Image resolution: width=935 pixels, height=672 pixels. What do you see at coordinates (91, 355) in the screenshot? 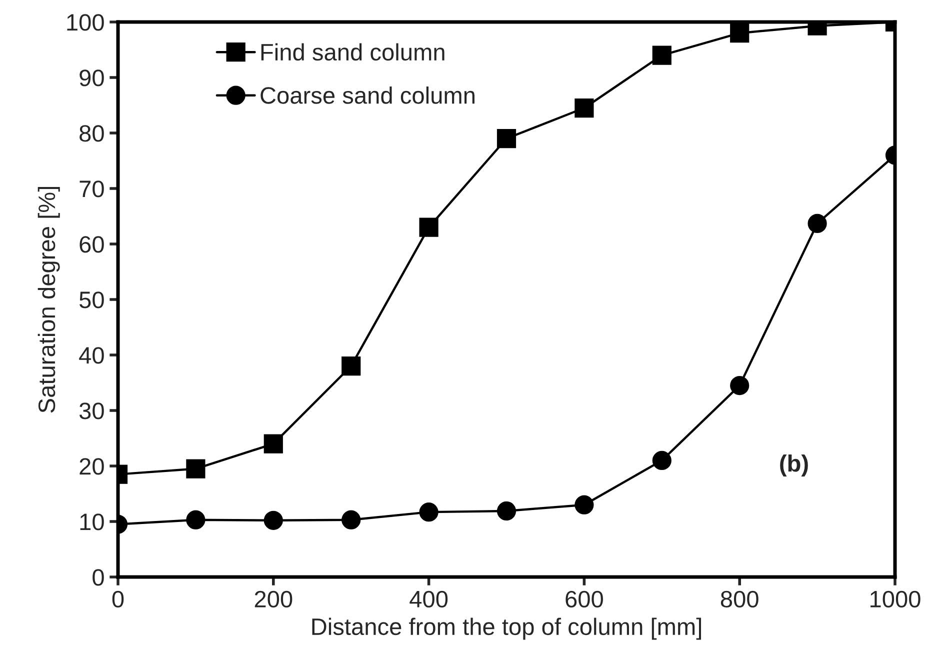
I see `y-tick-label: 40` at bounding box center [91, 355].